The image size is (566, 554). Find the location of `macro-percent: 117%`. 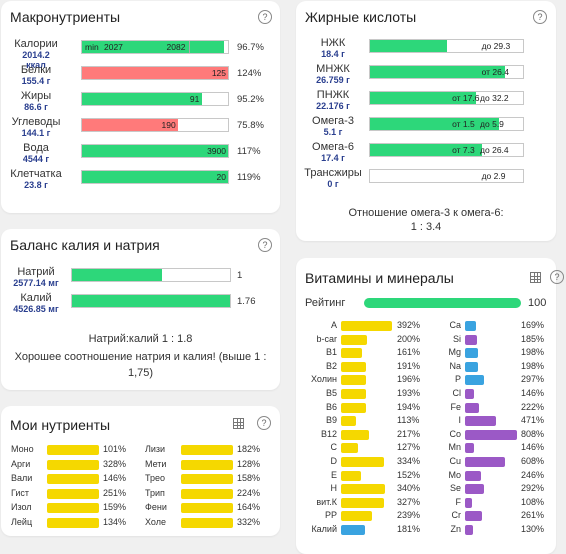

macro-percent: 117% is located at coordinates (249, 151).